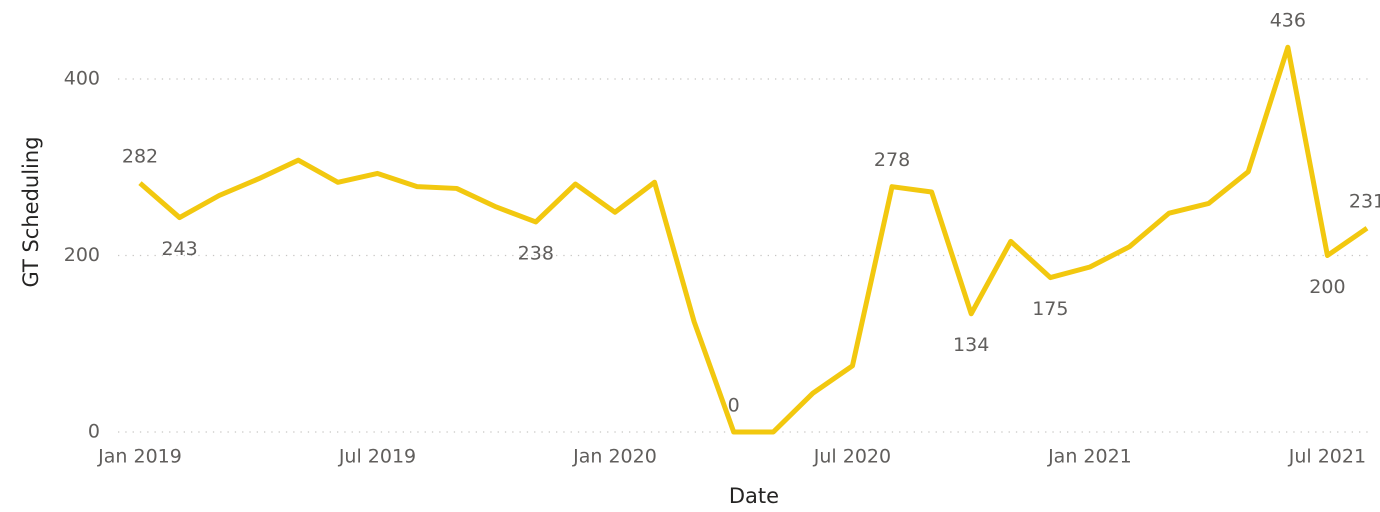  What do you see at coordinates (1050, 309) in the screenshot?
I see `data-label: 175` at bounding box center [1050, 309].